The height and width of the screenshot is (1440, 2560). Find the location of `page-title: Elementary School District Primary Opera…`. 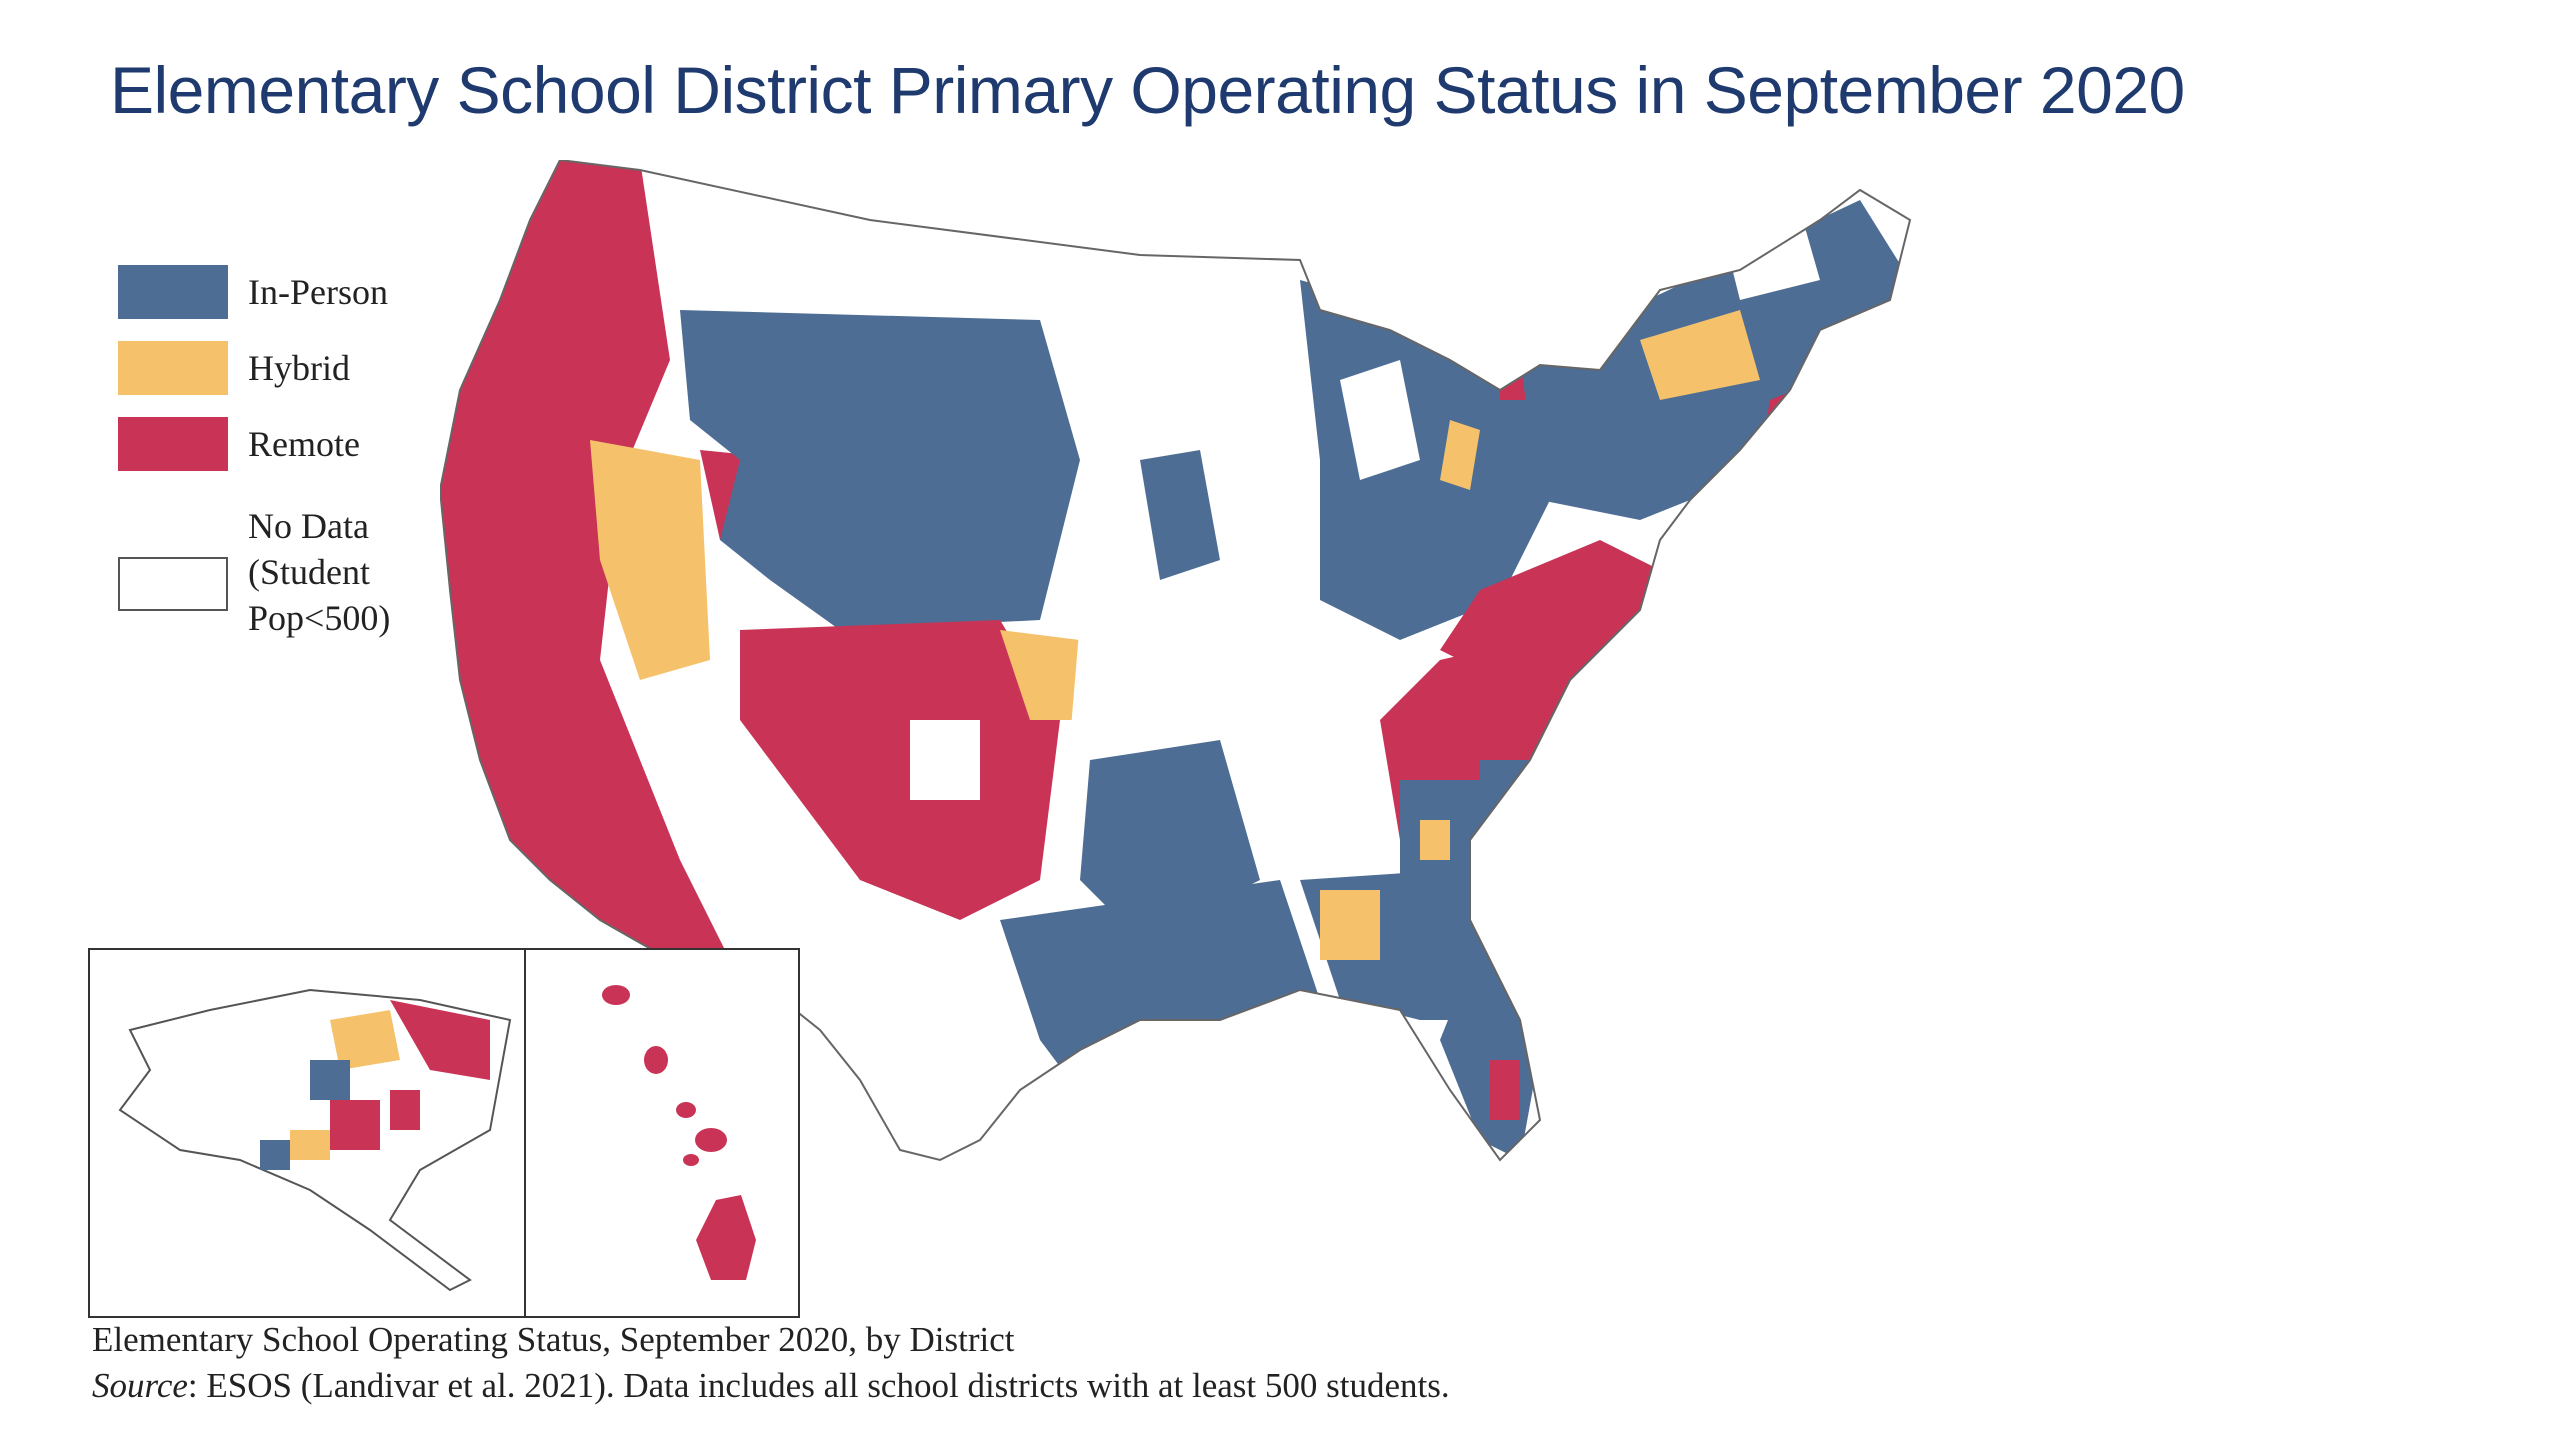

page-title: Elementary School District Primary Opera… is located at coordinates (1147, 90).